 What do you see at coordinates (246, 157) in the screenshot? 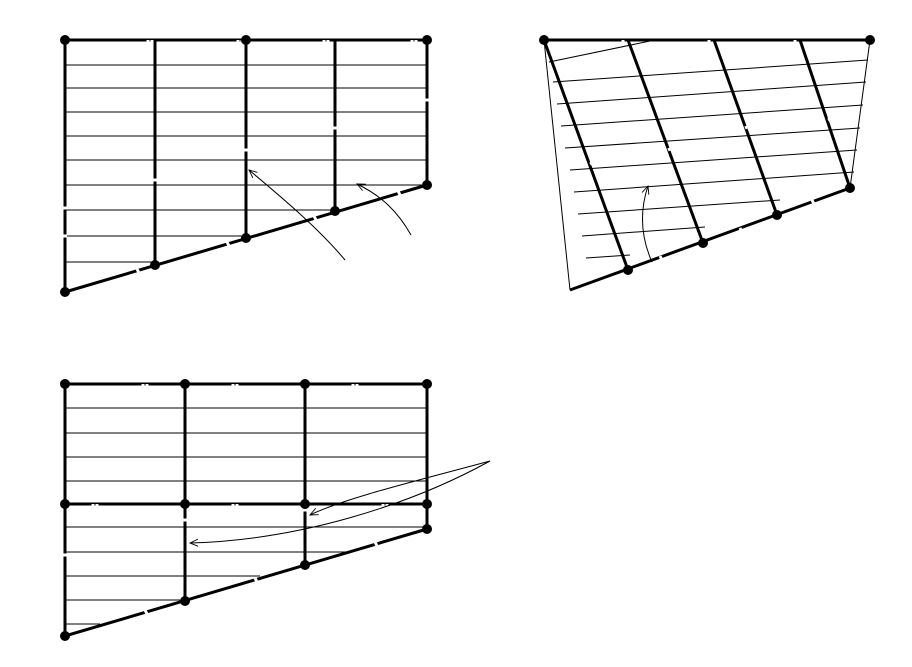
I see `panel-1-break-marks` at bounding box center [246, 157].